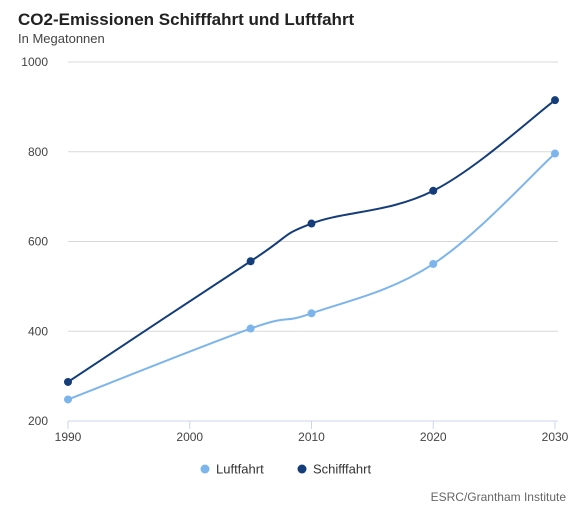  What do you see at coordinates (34, 62) in the screenshot?
I see `y-tick-label: 1000` at bounding box center [34, 62].